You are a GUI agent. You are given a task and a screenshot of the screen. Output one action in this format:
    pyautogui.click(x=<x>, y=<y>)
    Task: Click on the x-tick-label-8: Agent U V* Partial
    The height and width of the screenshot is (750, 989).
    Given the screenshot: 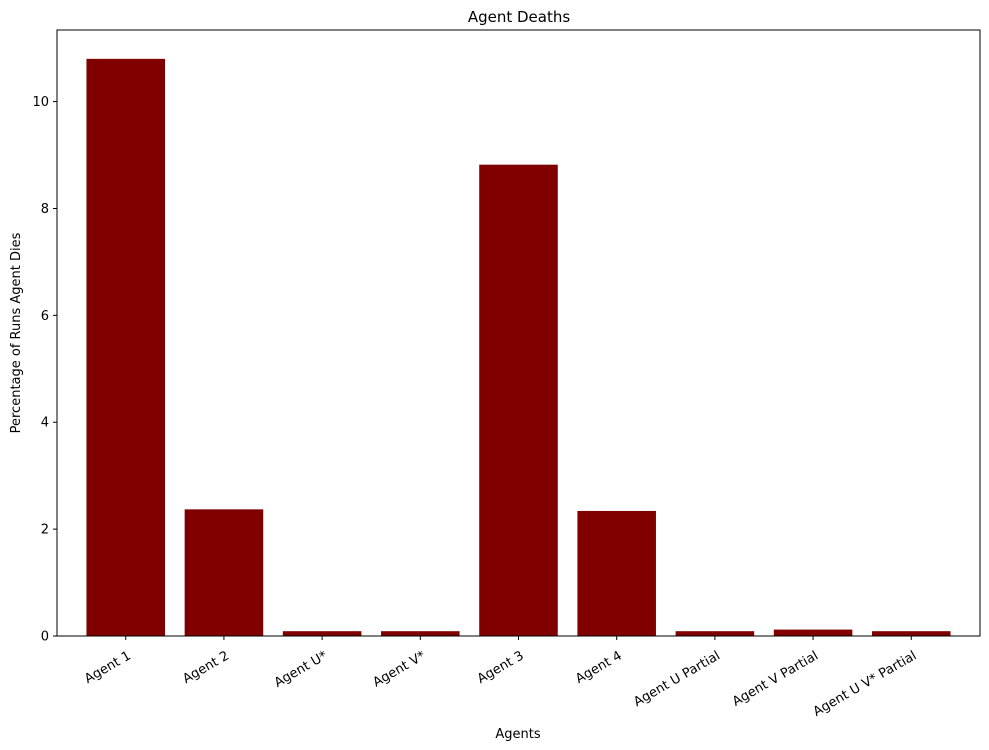 What is the action you would take?
    pyautogui.click(x=865, y=683)
    